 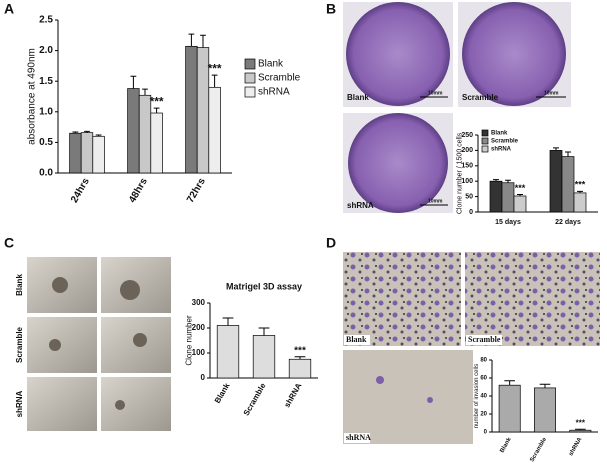 I want to click on x-tick-label: 24hrs, so click(x=80, y=190).